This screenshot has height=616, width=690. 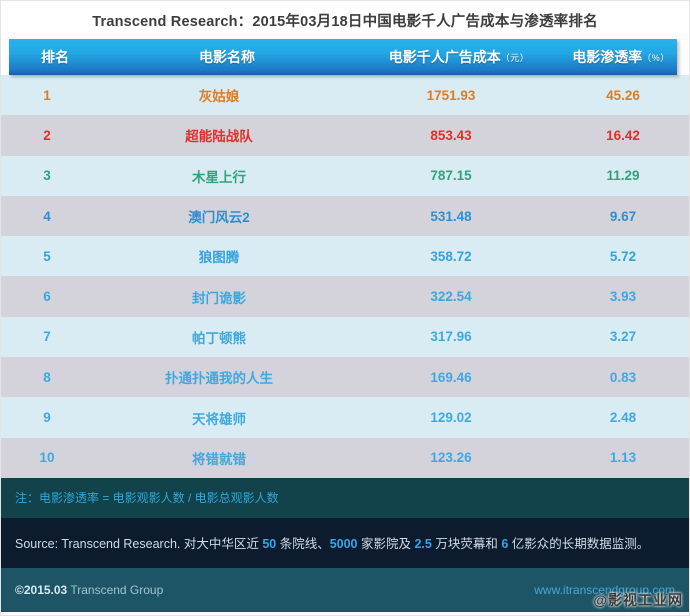 I want to click on penetration-cell: 11.29, so click(x=623, y=176).